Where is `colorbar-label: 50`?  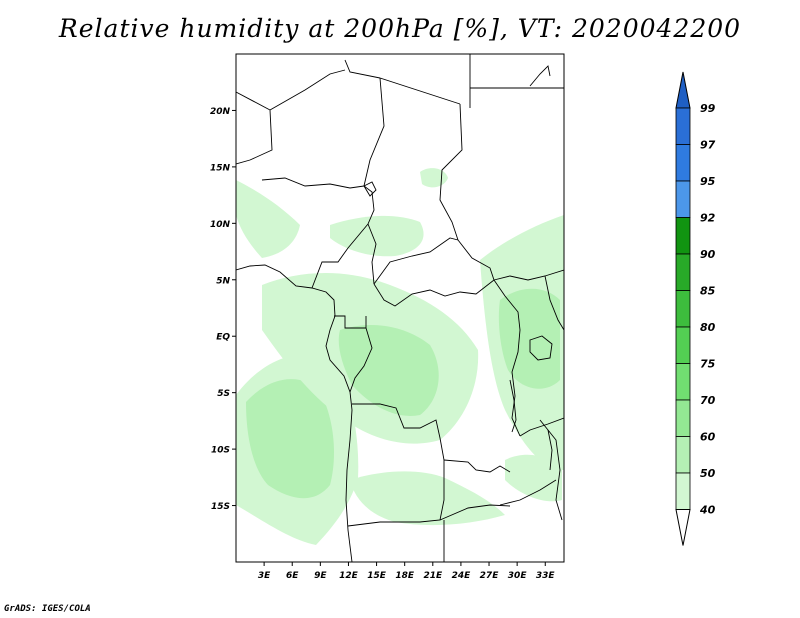
colorbar-label: 50 is located at coordinates (708, 473).